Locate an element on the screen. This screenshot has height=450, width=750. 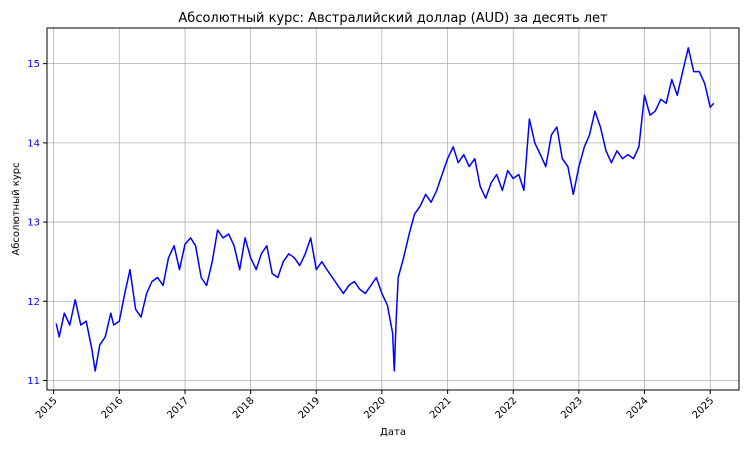
y-tick-label: 13 is located at coordinates (33, 223).